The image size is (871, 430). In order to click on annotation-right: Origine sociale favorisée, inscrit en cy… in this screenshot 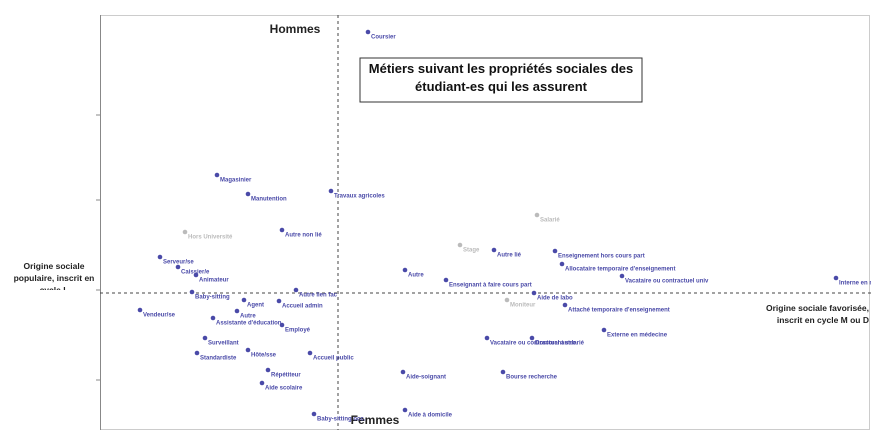, I will do `click(817, 314)`.